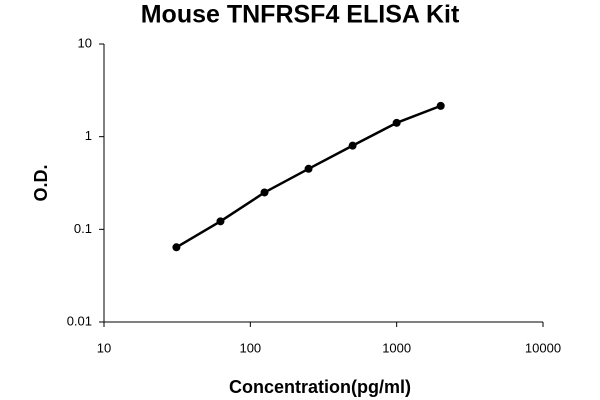 The width and height of the screenshot is (600, 400). Describe the element at coordinates (88, 135) in the screenshot. I see `y-tick-label: 1` at that location.